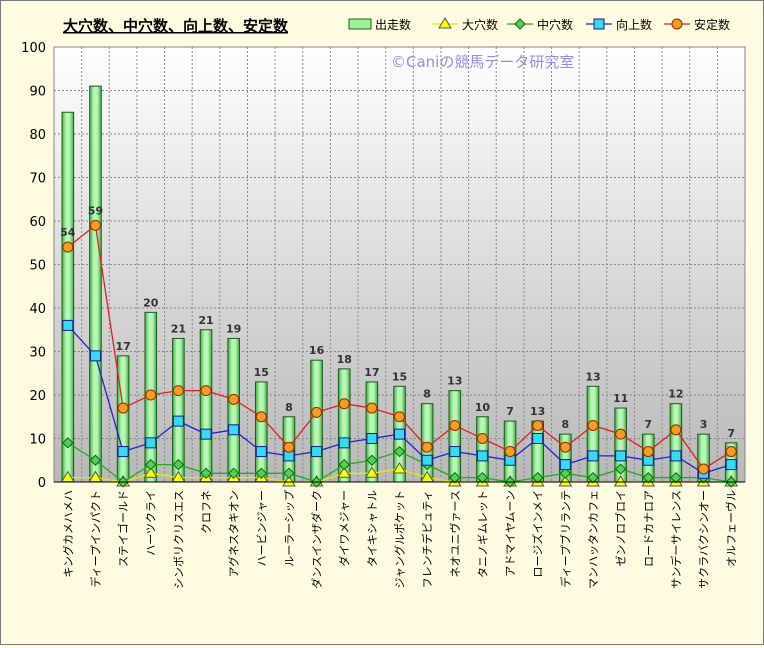 The width and height of the screenshot is (764, 648). I want to click on x-tick-label: タイキシャトル, so click(372, 528).